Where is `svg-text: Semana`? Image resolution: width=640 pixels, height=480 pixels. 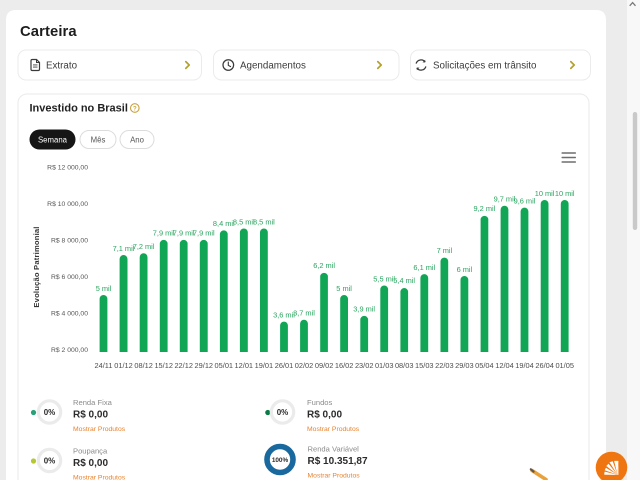
svg-text: Semana is located at coordinates (53, 140).